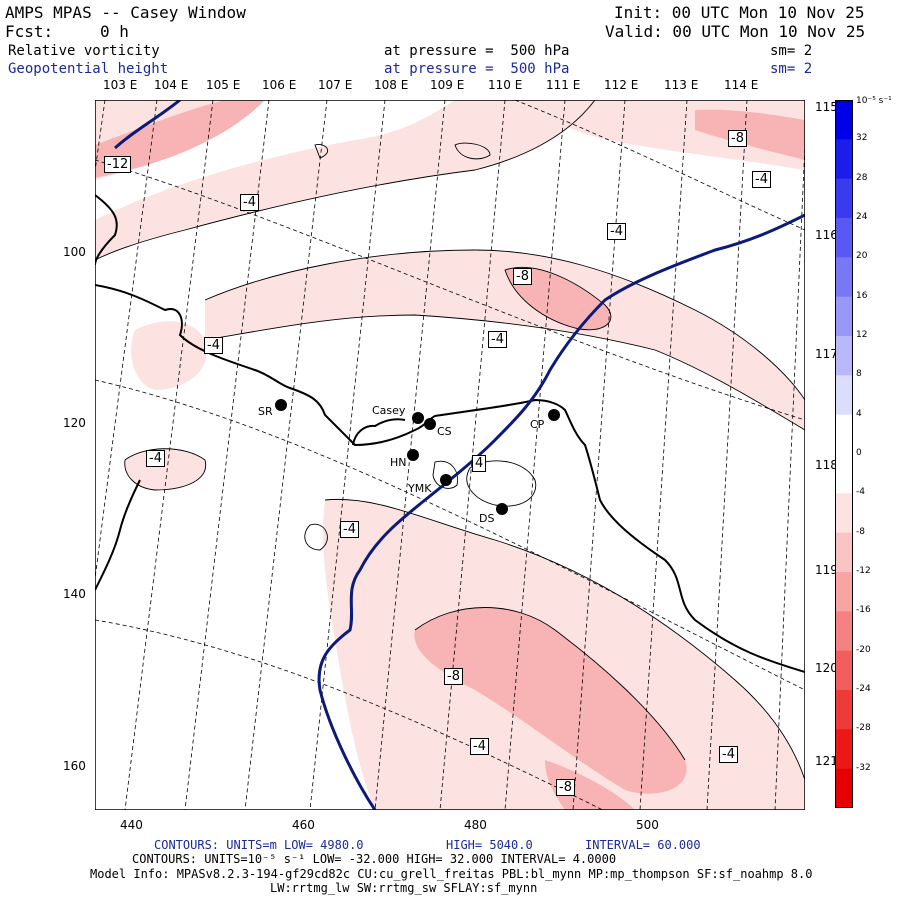  What do you see at coordinates (489, 845) in the screenshot?
I see `height-contour-high: HIGH= 5040.0` at bounding box center [489, 845].